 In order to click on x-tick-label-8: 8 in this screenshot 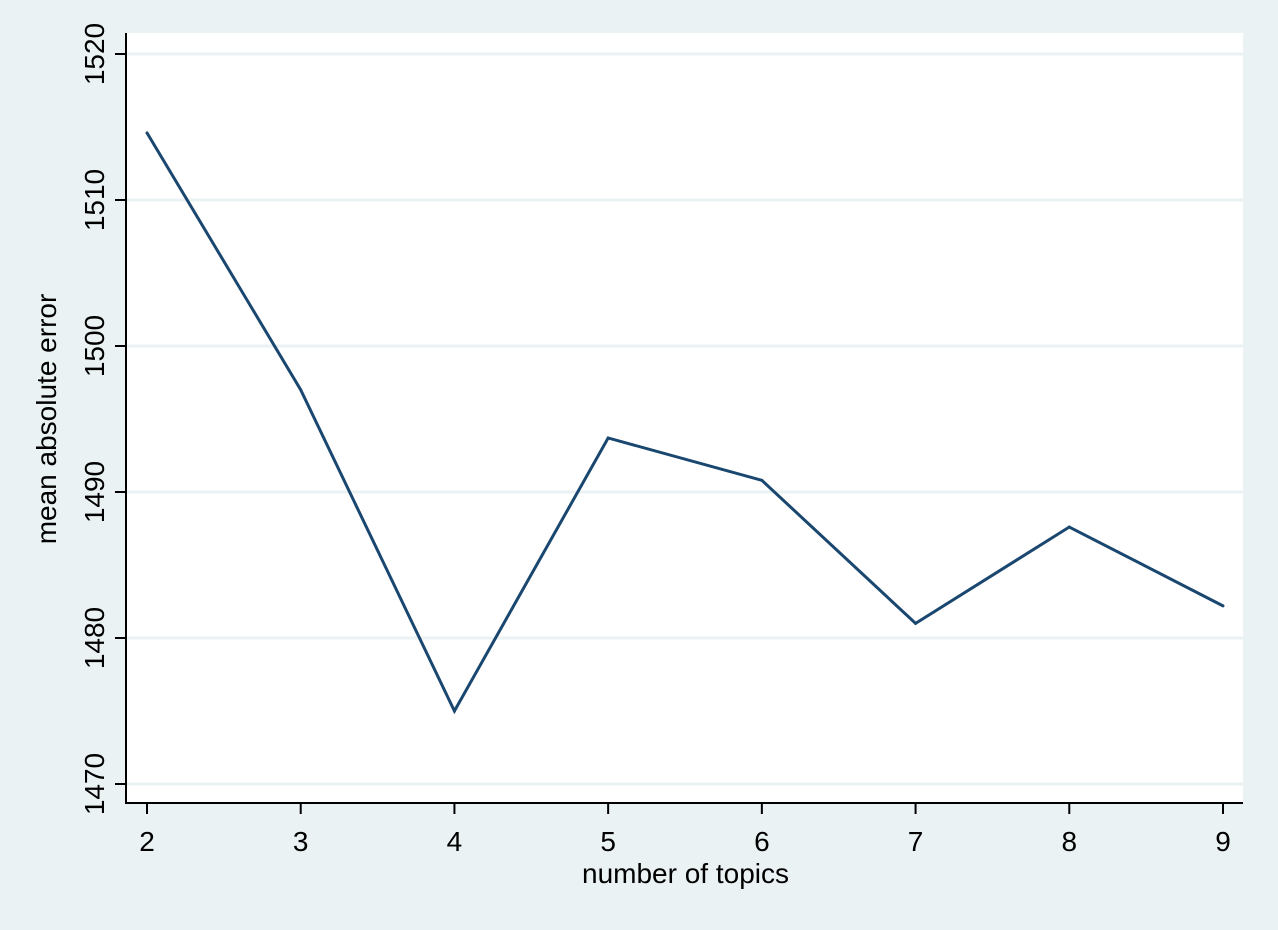, I will do `click(1069, 841)`.